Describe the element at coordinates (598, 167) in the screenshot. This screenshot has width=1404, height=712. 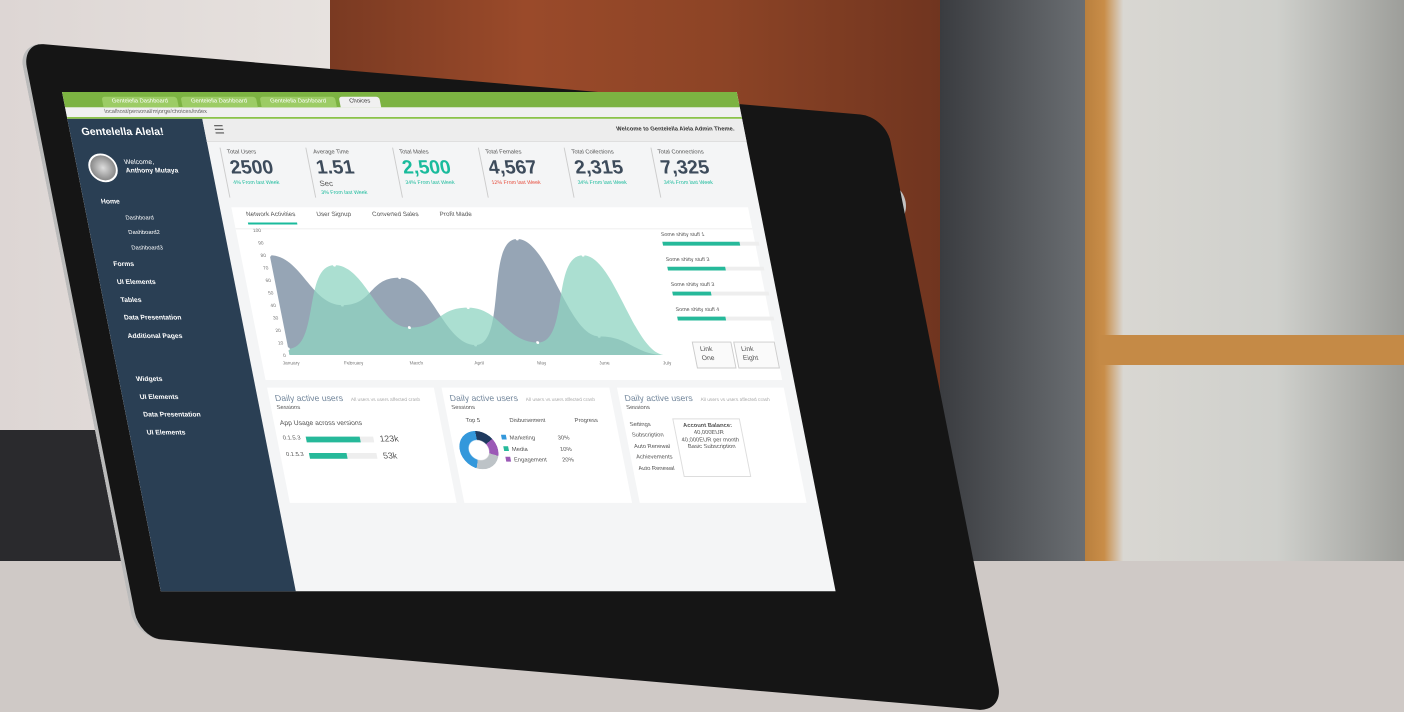
I see `stat-value: 2,315` at that location.